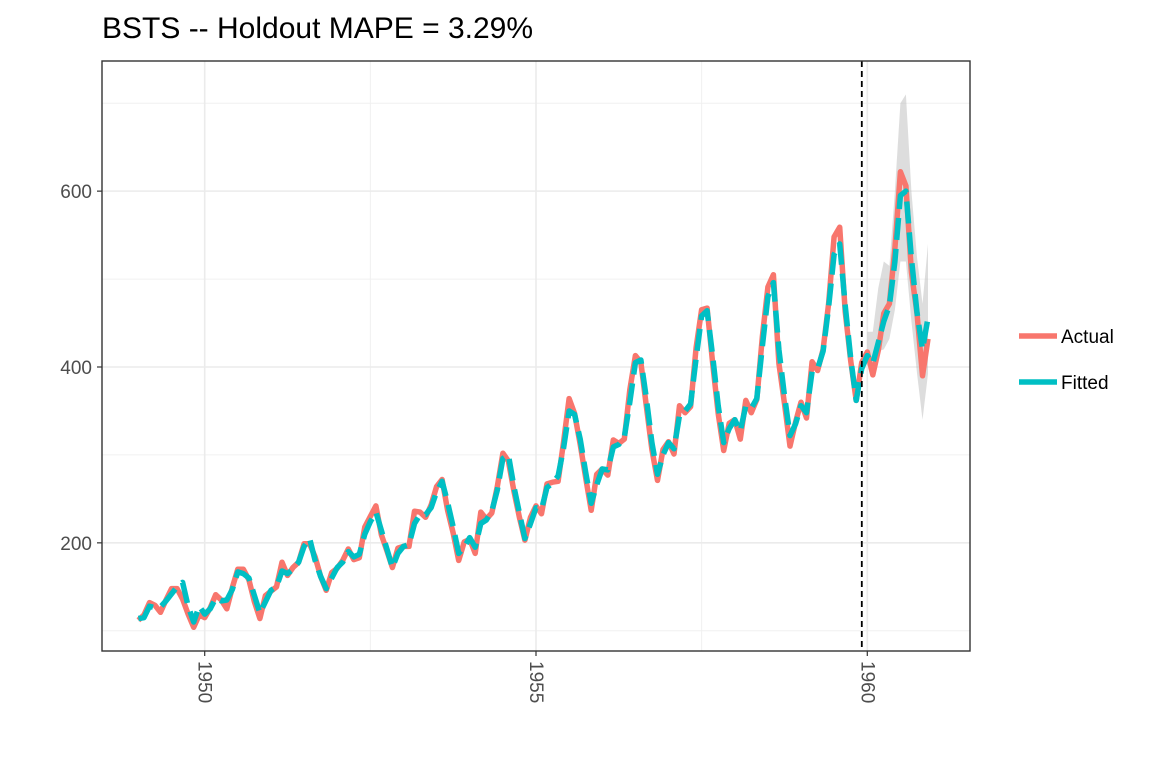  Describe the element at coordinates (535, 682) in the screenshot. I see `x-tick-label: 1955` at that location.